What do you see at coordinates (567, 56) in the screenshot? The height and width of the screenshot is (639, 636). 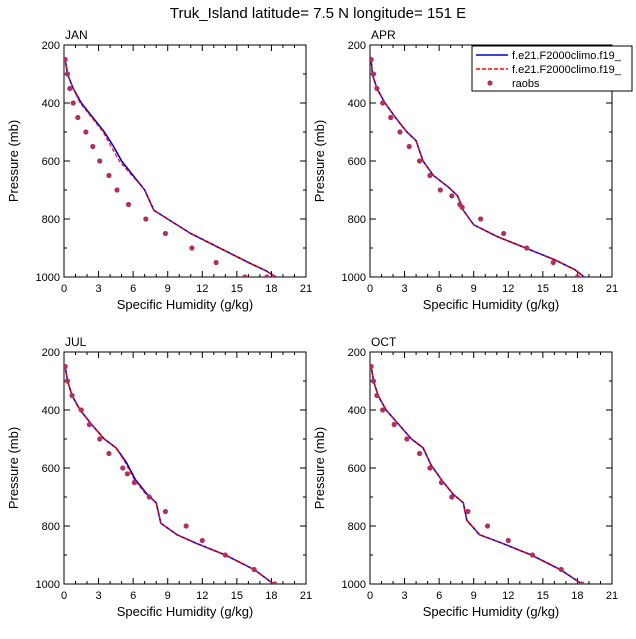 I see `legend-label: f.e21.F2000climo.f19_` at bounding box center [567, 56].